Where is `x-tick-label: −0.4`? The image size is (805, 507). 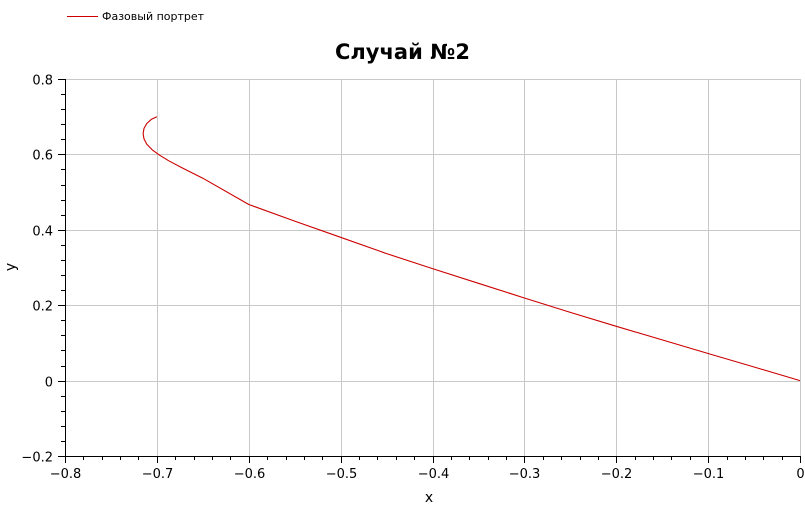
x-tick-label: −0.4 is located at coordinates (434, 474).